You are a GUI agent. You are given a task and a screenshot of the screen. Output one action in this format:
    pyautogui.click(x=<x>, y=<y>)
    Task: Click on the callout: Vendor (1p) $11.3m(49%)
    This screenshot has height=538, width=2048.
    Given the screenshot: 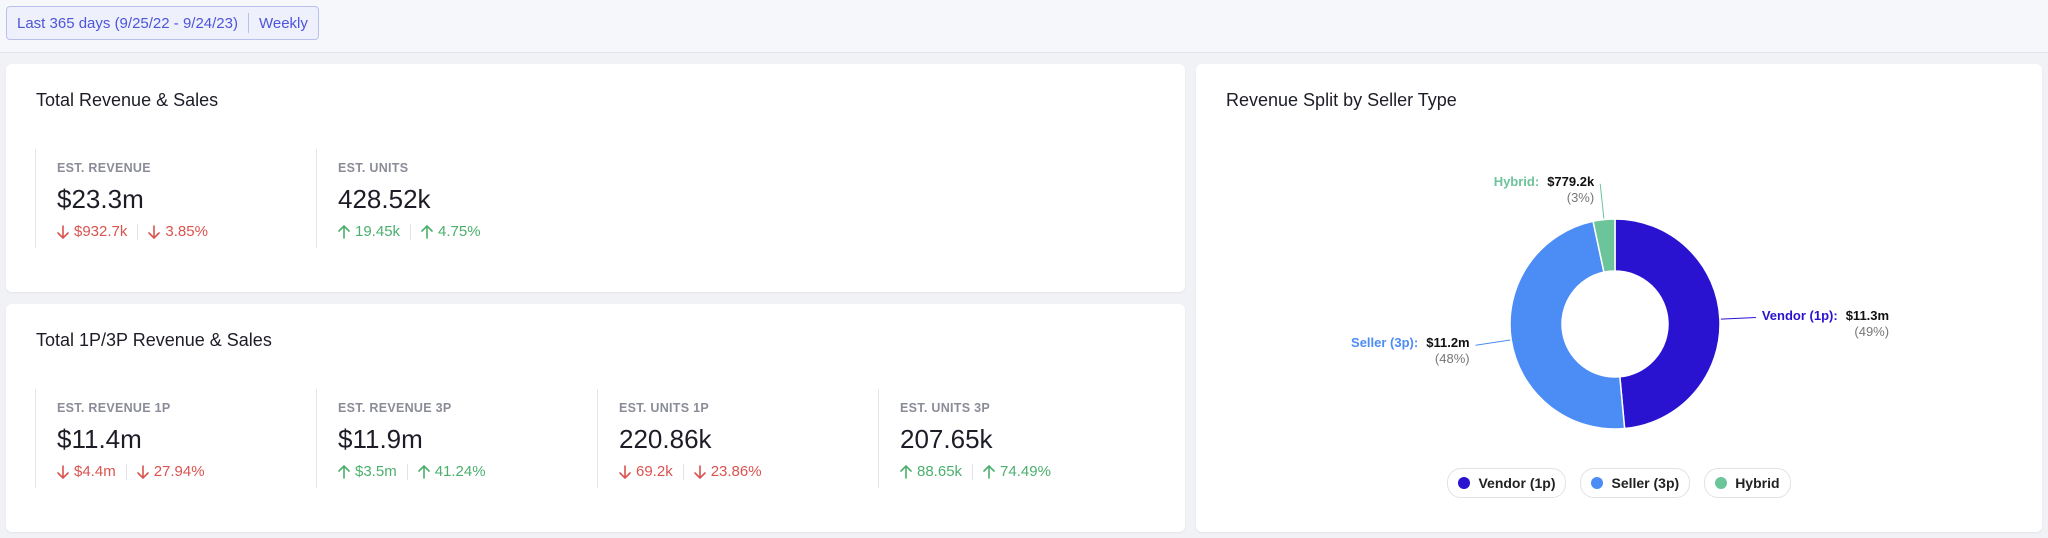 What is the action you would take?
    pyautogui.click(x=1825, y=324)
    